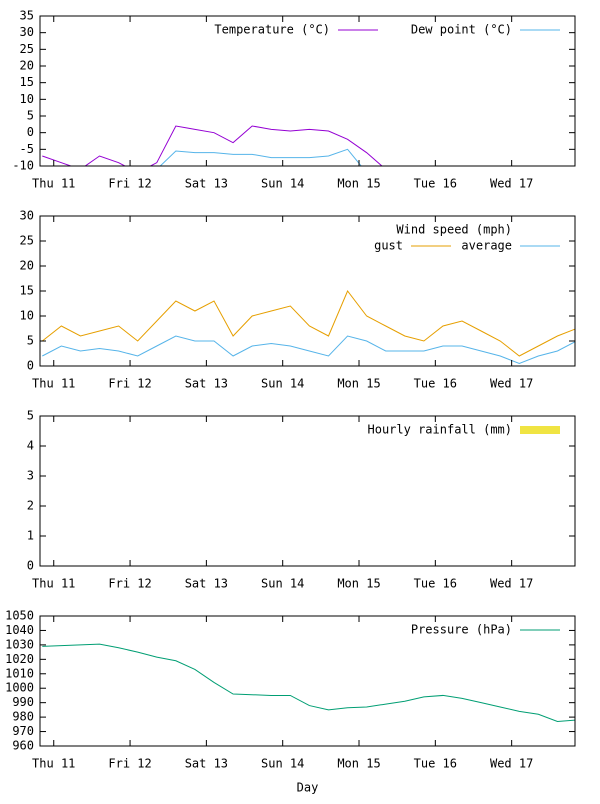 This screenshot has width=600, height=804. What do you see at coordinates (19, 673) in the screenshot?
I see `y-tick-label: 1010` at bounding box center [19, 673].